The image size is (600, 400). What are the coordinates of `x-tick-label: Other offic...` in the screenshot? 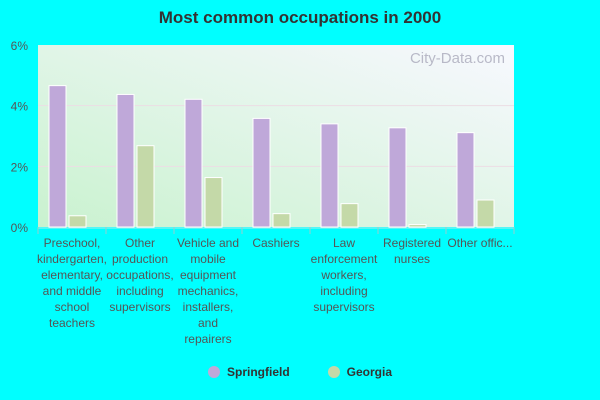 It's located at (479, 243).